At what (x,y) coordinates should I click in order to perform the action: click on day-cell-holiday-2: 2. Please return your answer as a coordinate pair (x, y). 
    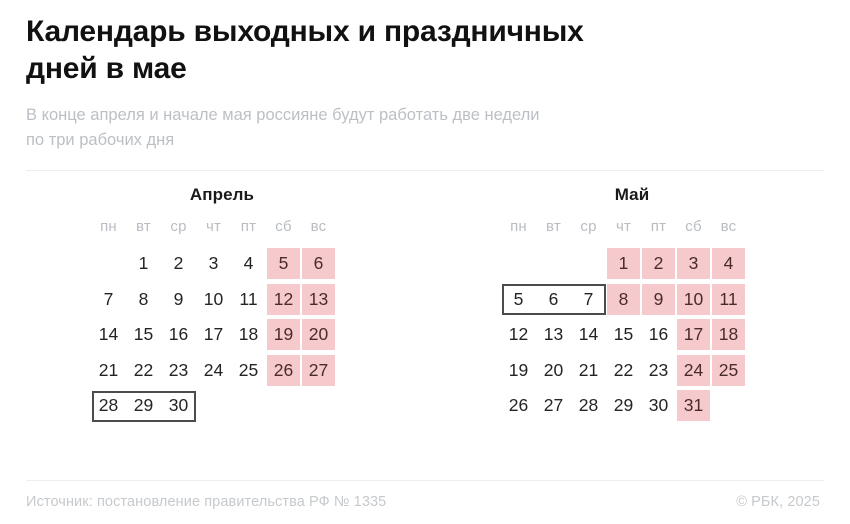
    Looking at the image, I should click on (658, 264).